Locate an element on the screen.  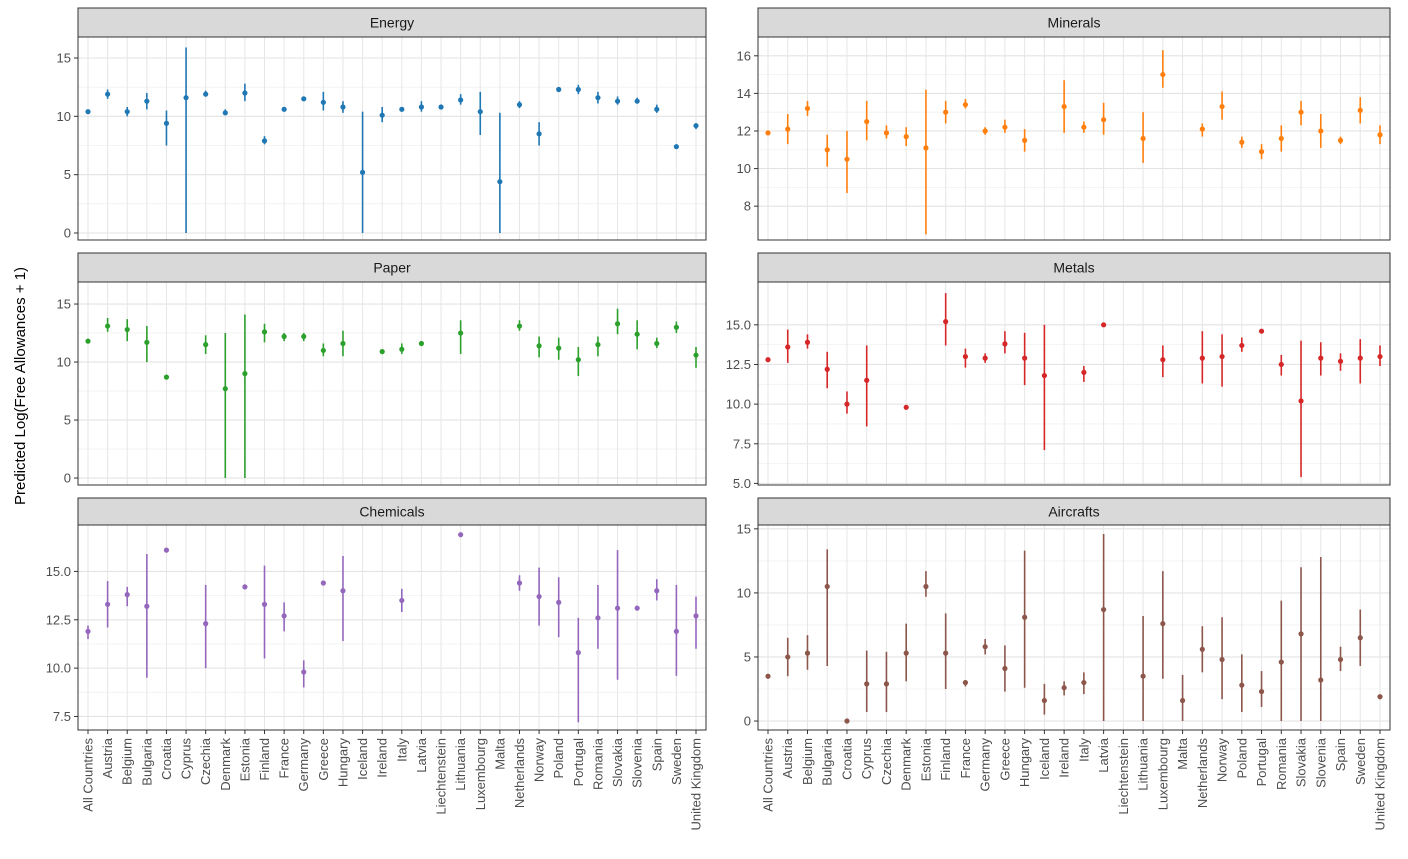
x-tick-label: Estonia is located at coordinates (244, 759).